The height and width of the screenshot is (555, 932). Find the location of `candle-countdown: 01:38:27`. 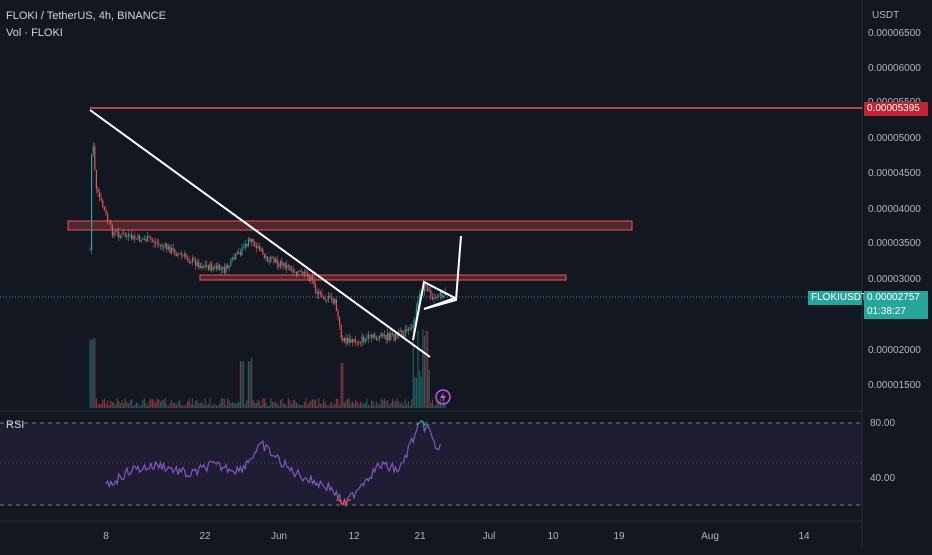

candle-countdown: 01:38:27 is located at coordinates (896, 312).